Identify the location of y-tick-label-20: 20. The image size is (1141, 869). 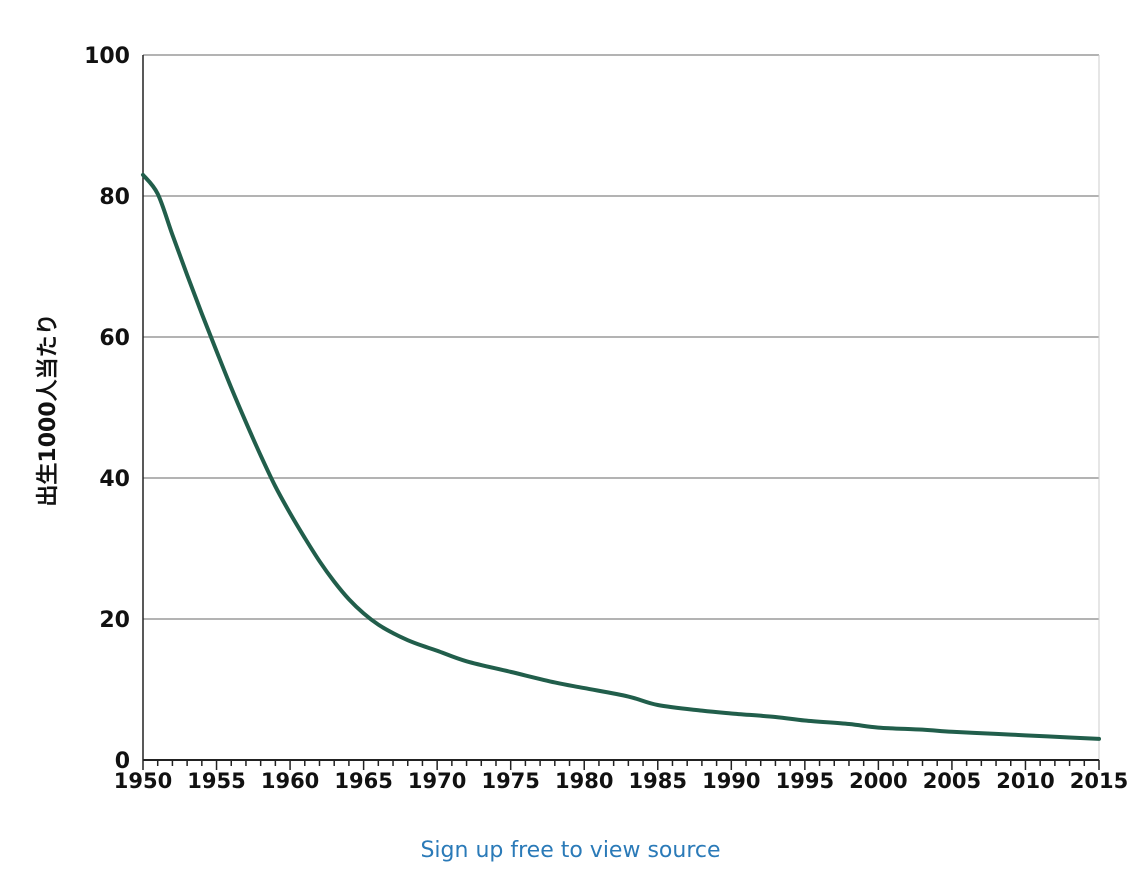
(114, 620).